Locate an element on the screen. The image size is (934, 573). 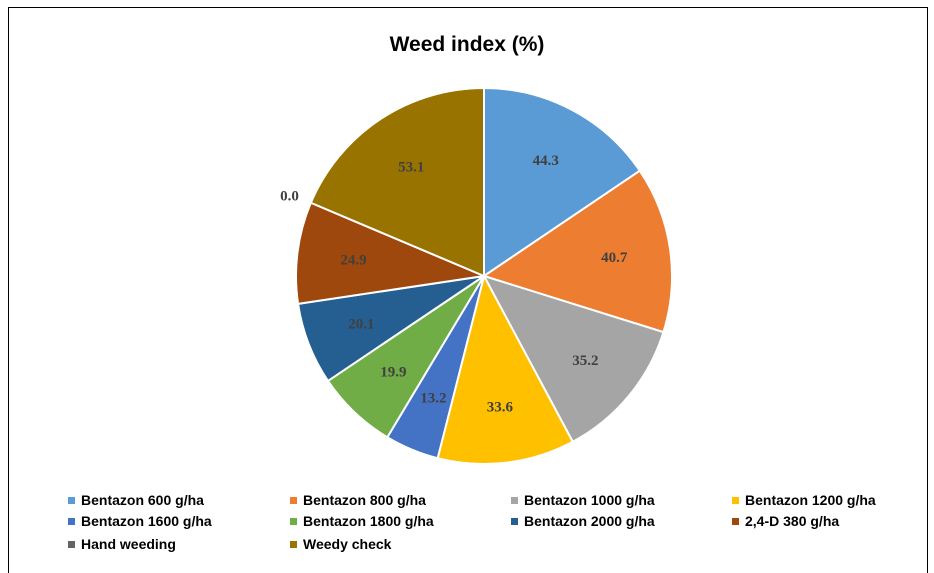
pie-slice-weedy-check is located at coordinates (397, 182).